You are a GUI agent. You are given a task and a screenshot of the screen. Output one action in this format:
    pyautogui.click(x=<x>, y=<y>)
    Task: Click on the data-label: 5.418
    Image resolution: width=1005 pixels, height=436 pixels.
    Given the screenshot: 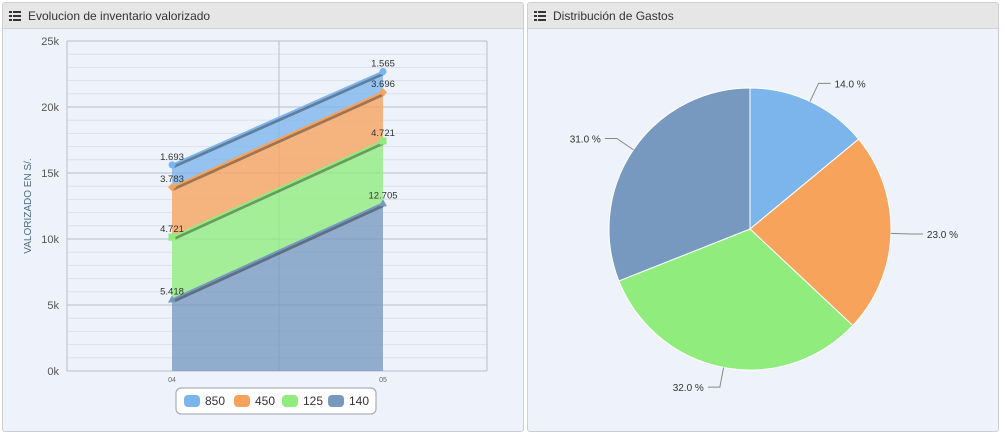 What is the action you would take?
    pyautogui.click(x=172, y=291)
    